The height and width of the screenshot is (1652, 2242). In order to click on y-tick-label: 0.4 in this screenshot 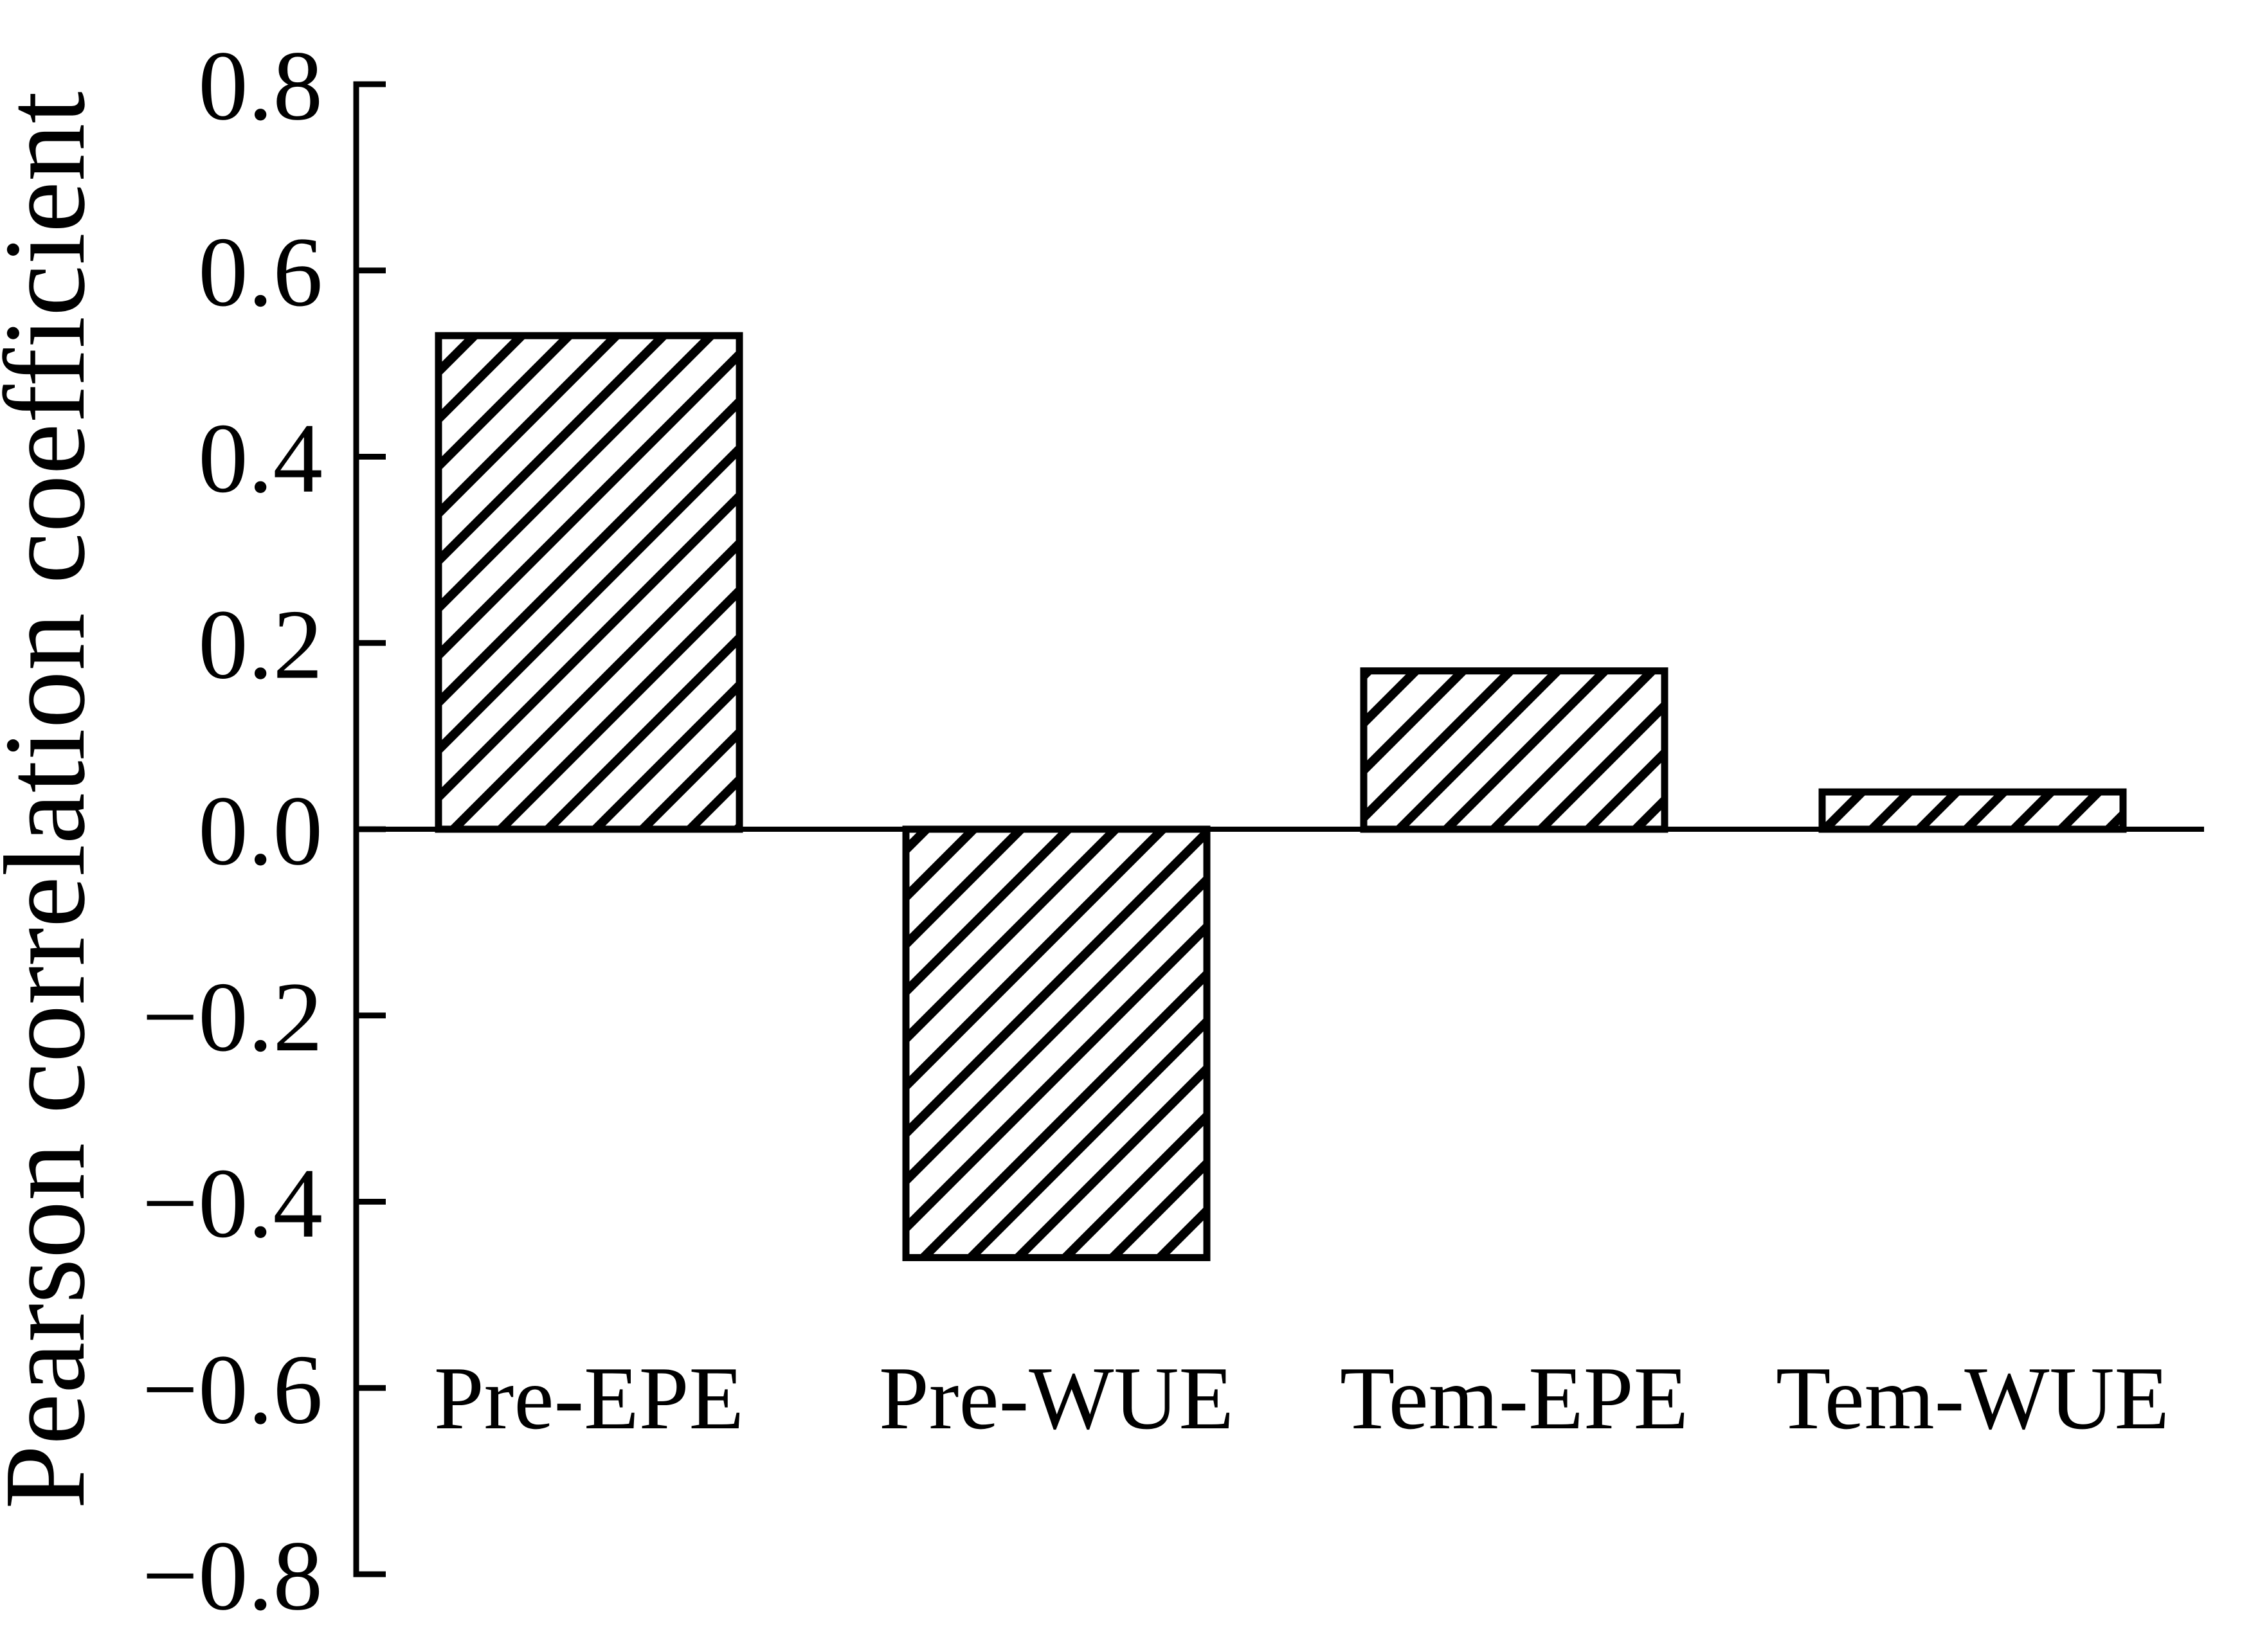, I will do `click(260, 458)`.